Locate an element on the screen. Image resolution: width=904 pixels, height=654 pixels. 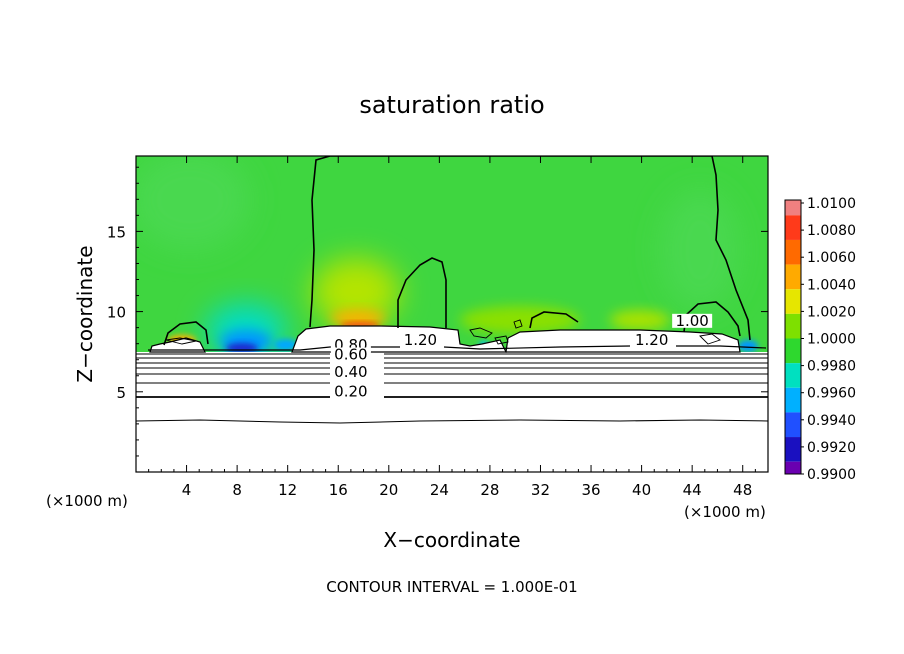
colorbar-frame is located at coordinates (793, 337).